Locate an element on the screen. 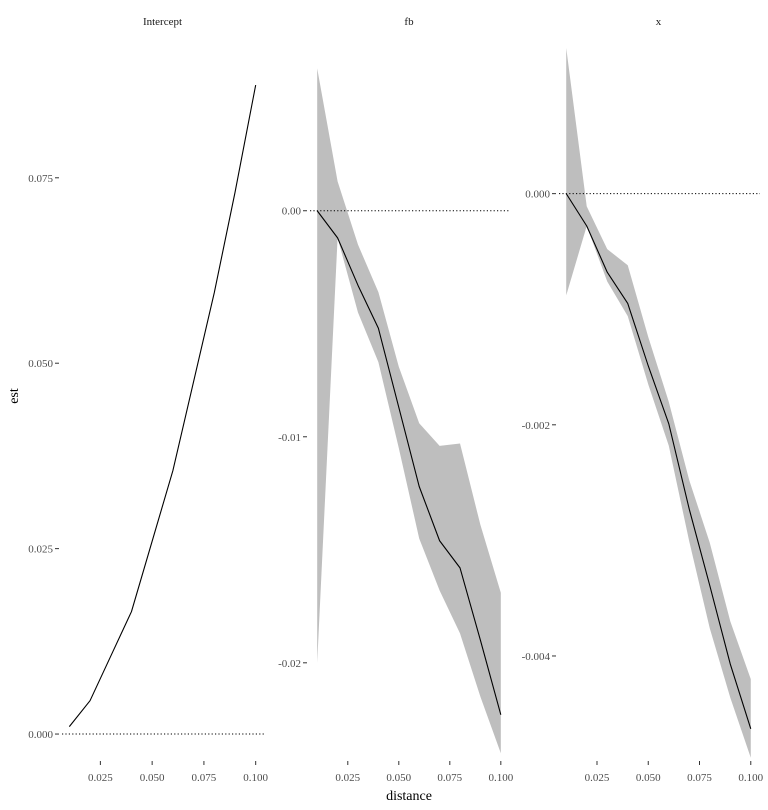 Image resolution: width=768 pixels, height=810 pixels. y-tick-label: -0.01 is located at coordinates (289, 438).